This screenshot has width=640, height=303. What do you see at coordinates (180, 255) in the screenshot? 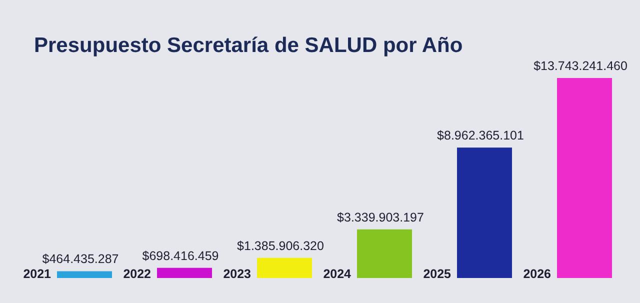
I see `data-label: $698.416.459` at bounding box center [180, 255].